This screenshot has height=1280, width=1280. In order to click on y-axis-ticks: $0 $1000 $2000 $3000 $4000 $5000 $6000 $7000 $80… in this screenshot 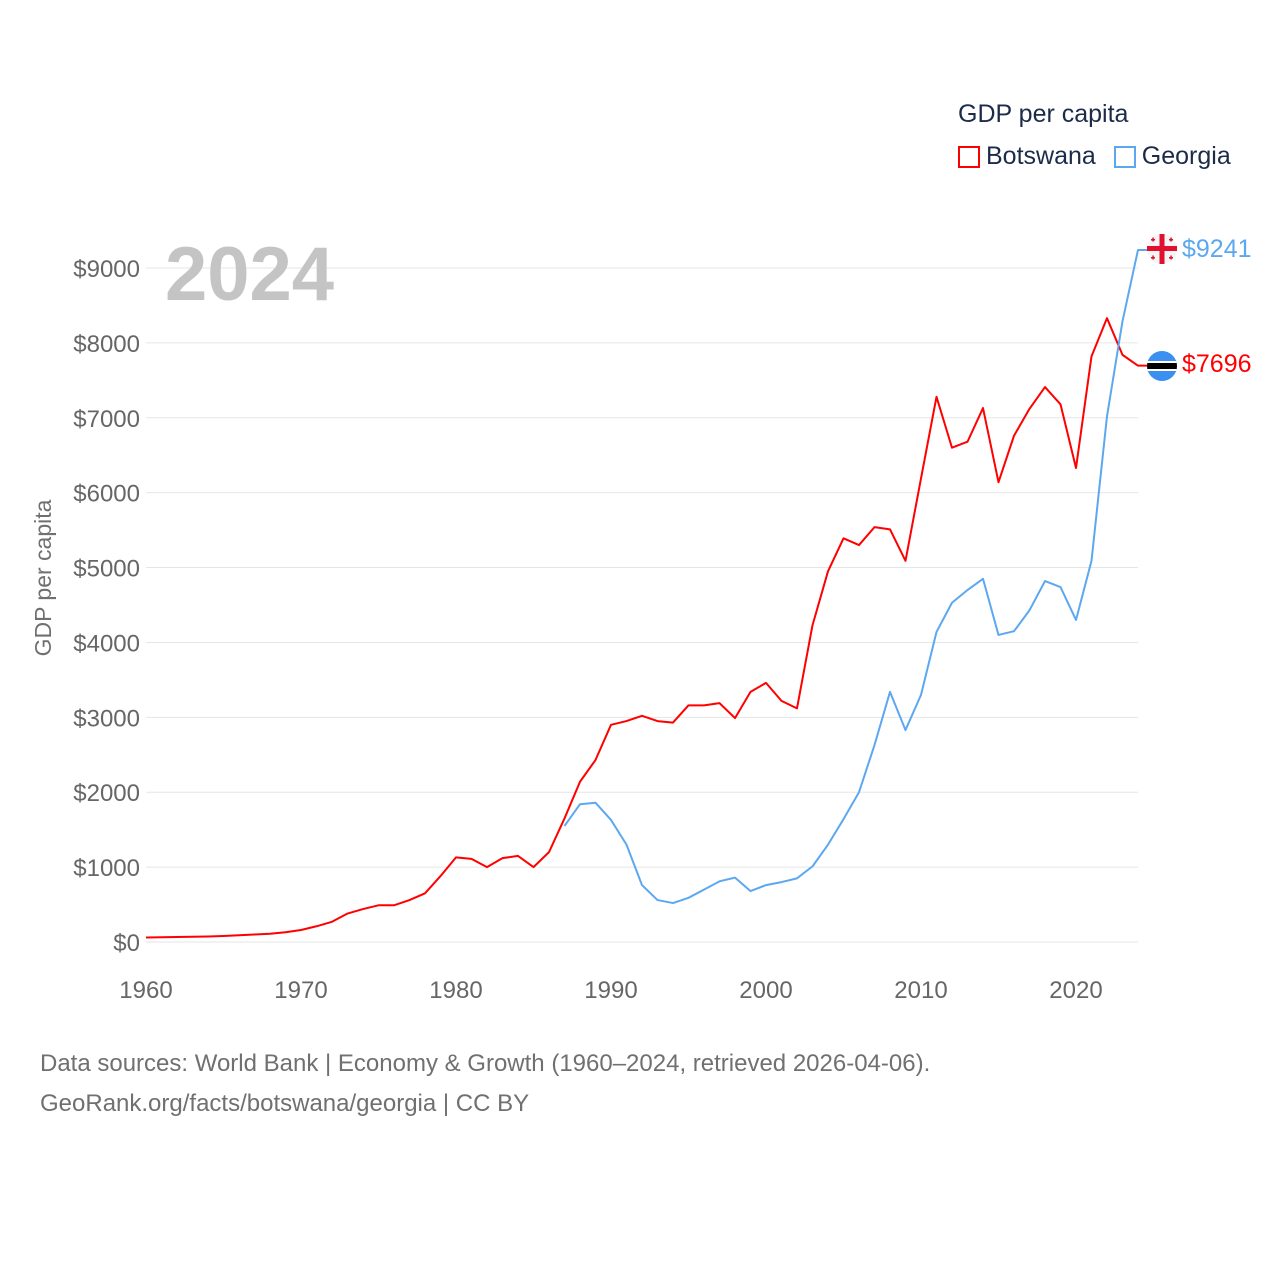, I will do `click(106, 606)`.